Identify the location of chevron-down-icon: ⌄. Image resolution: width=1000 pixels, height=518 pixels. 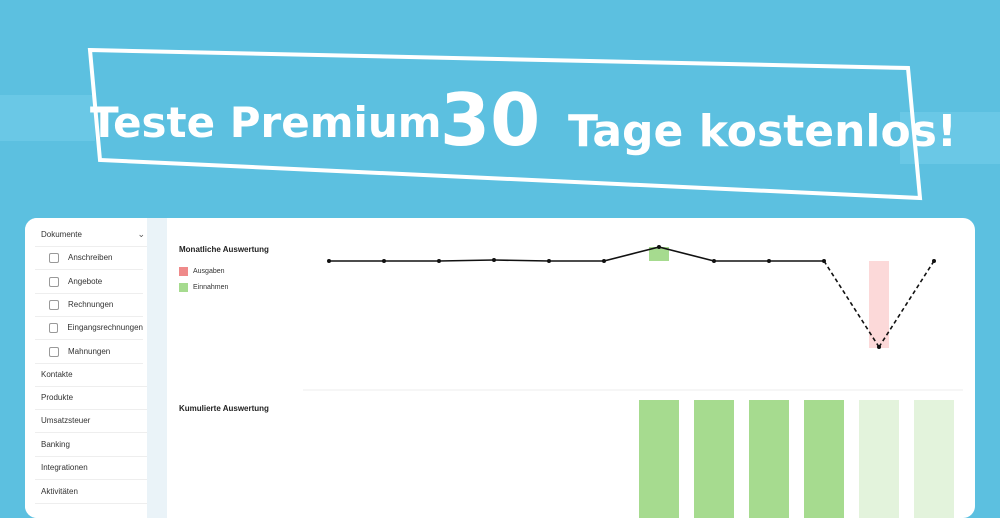
(141, 234).